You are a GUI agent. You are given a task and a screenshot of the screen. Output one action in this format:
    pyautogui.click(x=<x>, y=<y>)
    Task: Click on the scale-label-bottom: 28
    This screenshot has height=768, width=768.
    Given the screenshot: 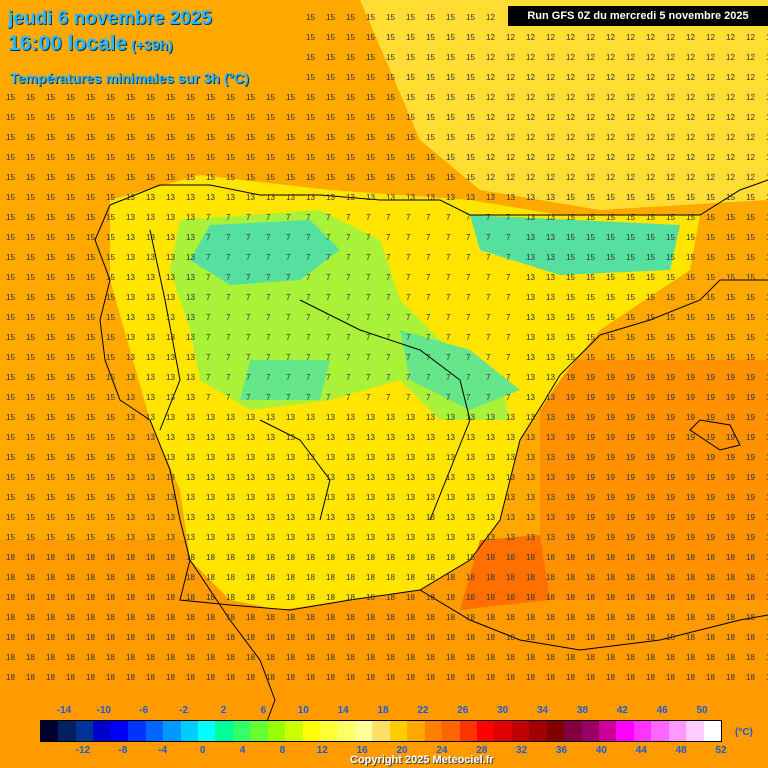 What is the action you would take?
    pyautogui.click(x=482, y=750)
    